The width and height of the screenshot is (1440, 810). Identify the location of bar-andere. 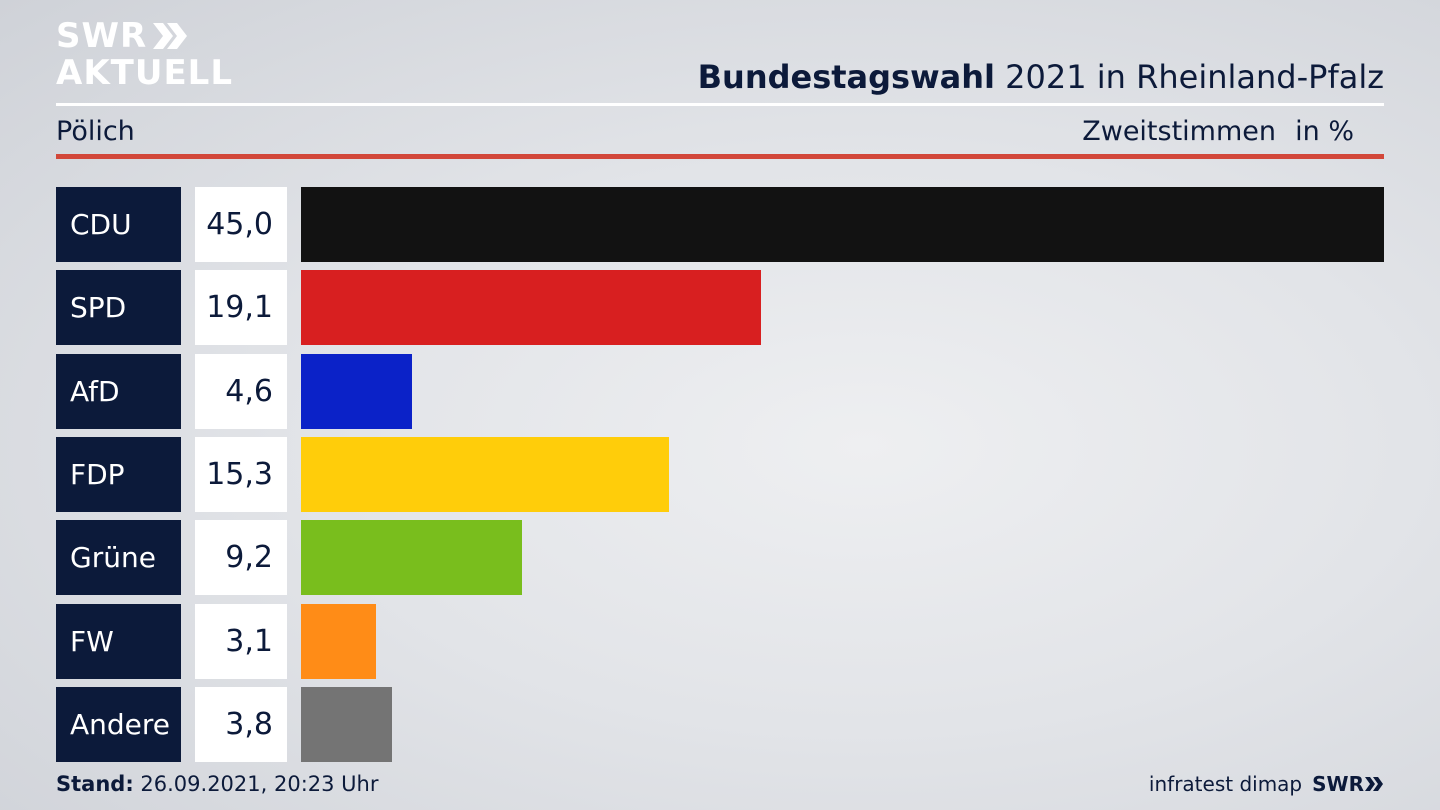
(346, 724).